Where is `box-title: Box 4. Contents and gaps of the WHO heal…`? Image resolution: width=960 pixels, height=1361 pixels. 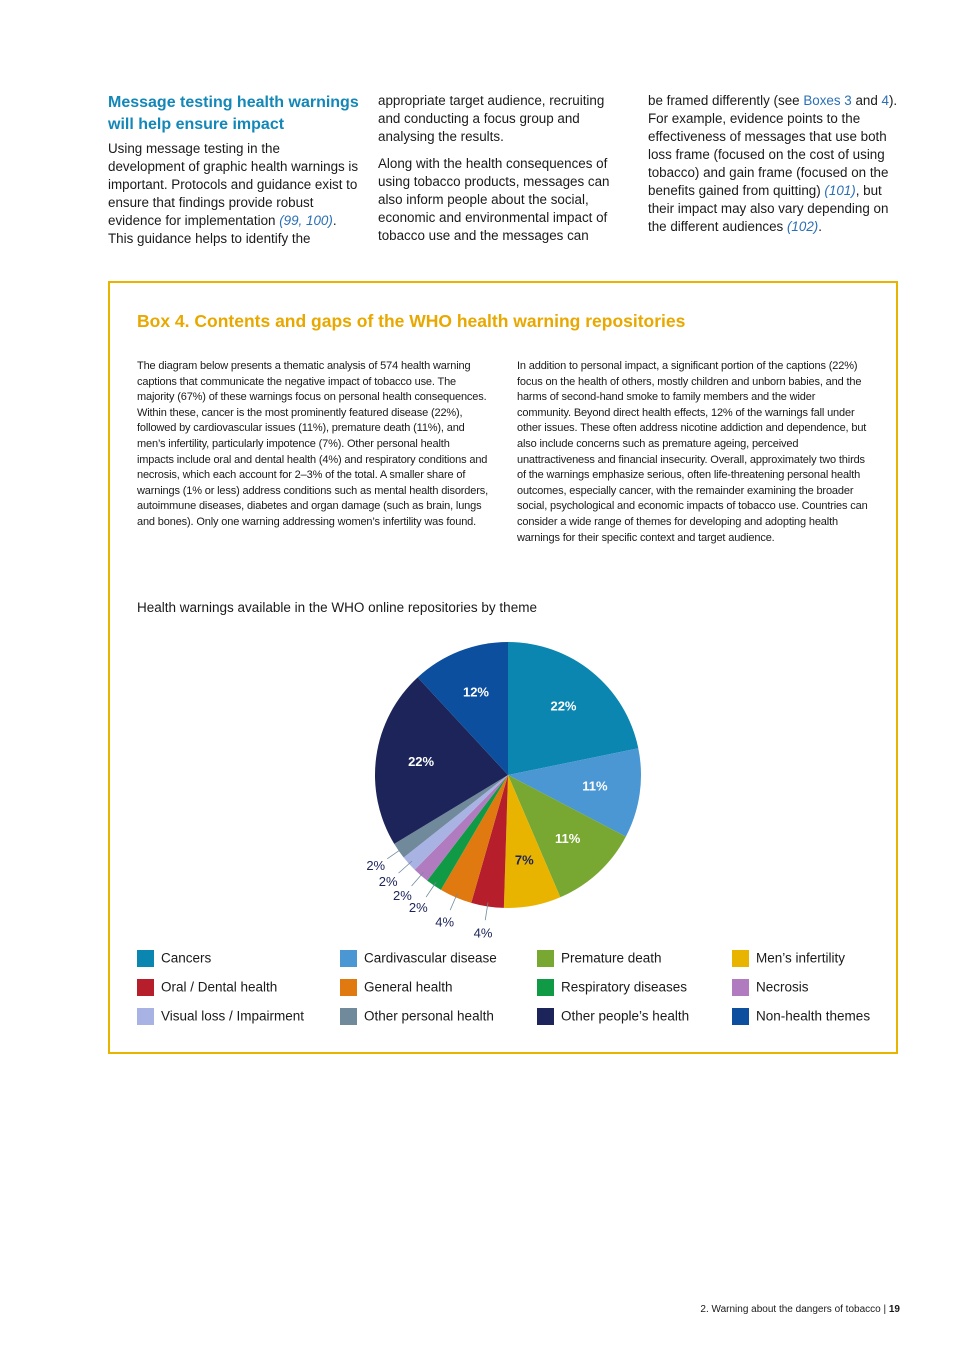
box-title: Box 4. Contents and gaps of the WHO heal… is located at coordinates (411, 321).